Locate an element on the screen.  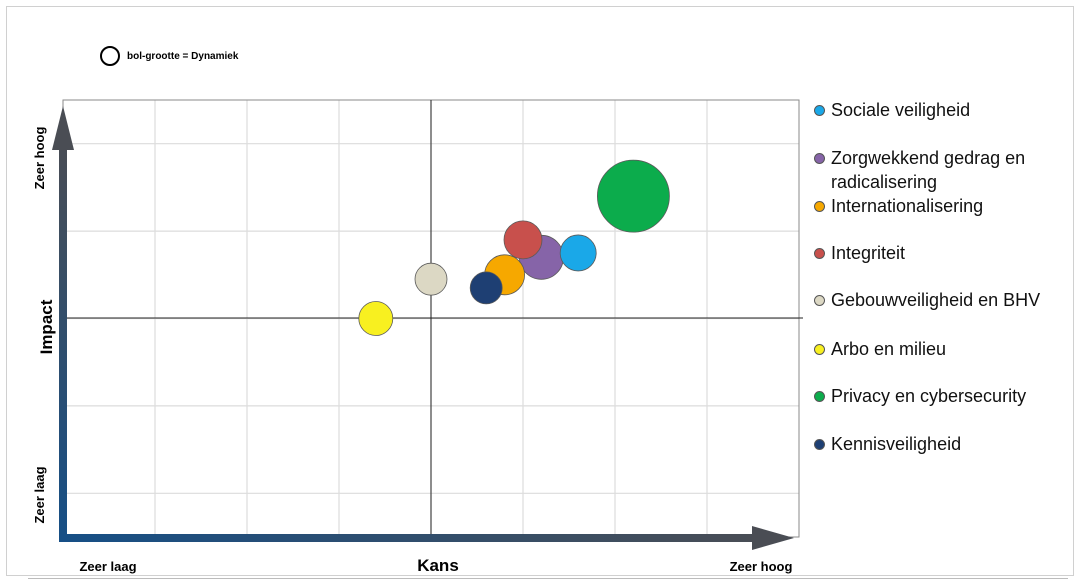
legend-label: Sociale veiligheid is located at coordinates (901, 110).